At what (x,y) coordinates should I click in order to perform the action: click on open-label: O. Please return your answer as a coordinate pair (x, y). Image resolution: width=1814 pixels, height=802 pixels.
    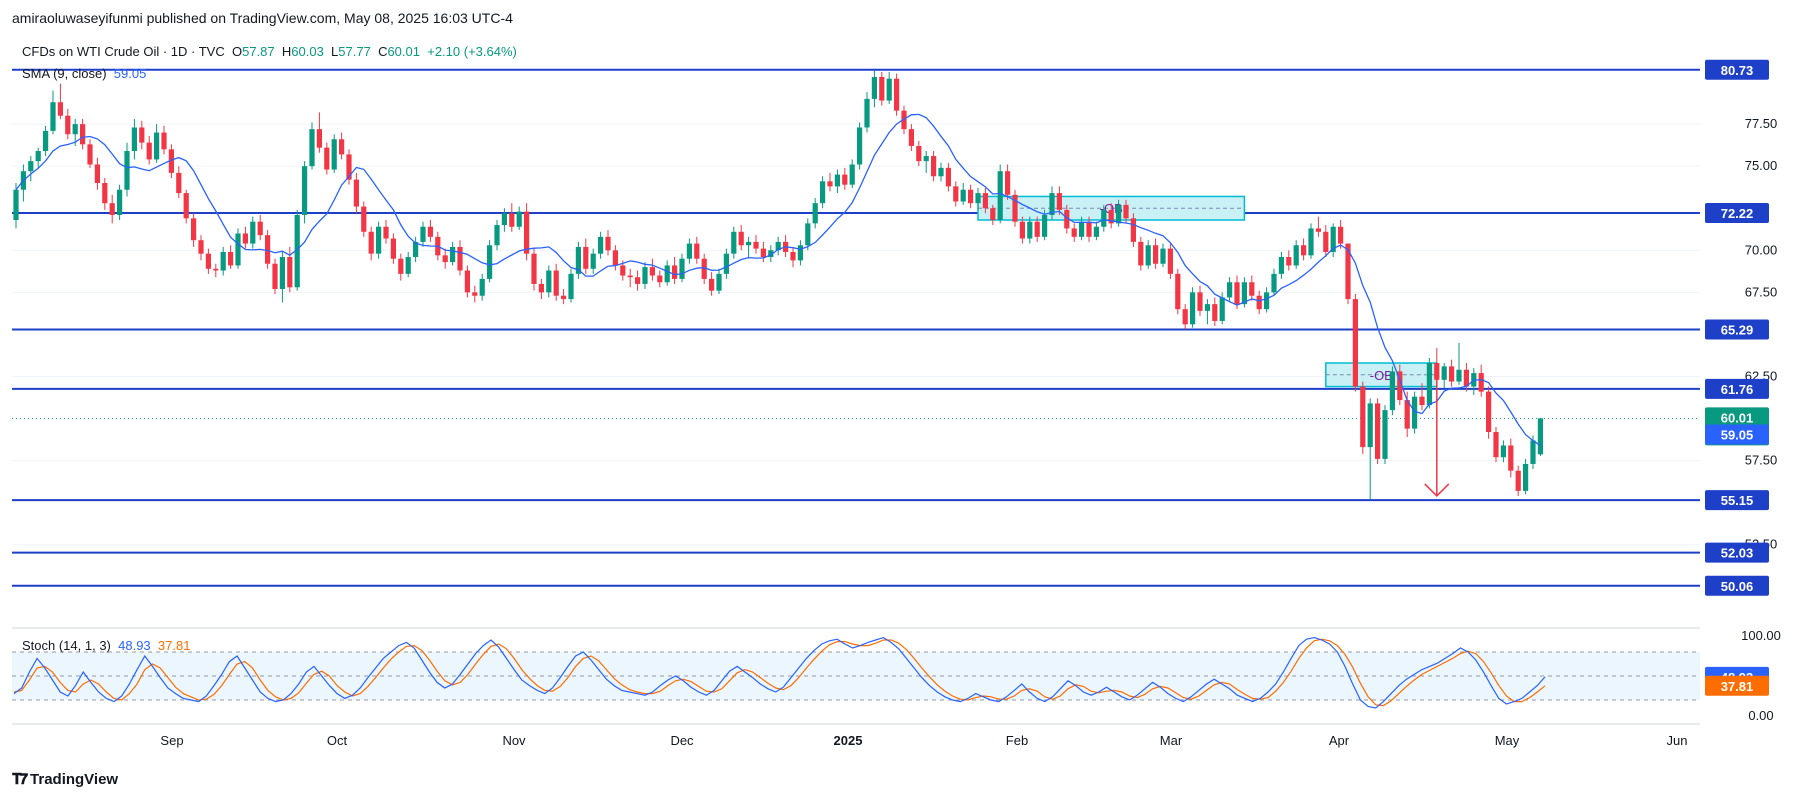
    Looking at the image, I should click on (237, 51).